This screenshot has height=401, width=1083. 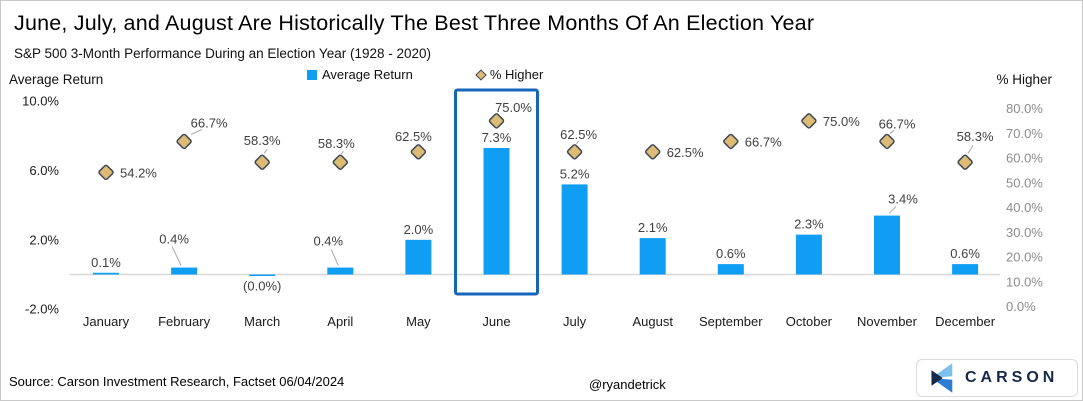 What do you see at coordinates (336, 143) in the screenshot?
I see `diamond-label-april: 58.3%` at bounding box center [336, 143].